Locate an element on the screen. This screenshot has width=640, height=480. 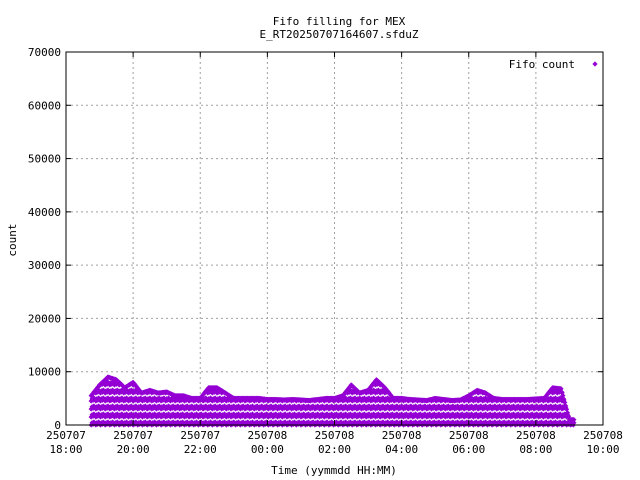
chart-title: Fifo filling for MEX is located at coordinates (339, 21).